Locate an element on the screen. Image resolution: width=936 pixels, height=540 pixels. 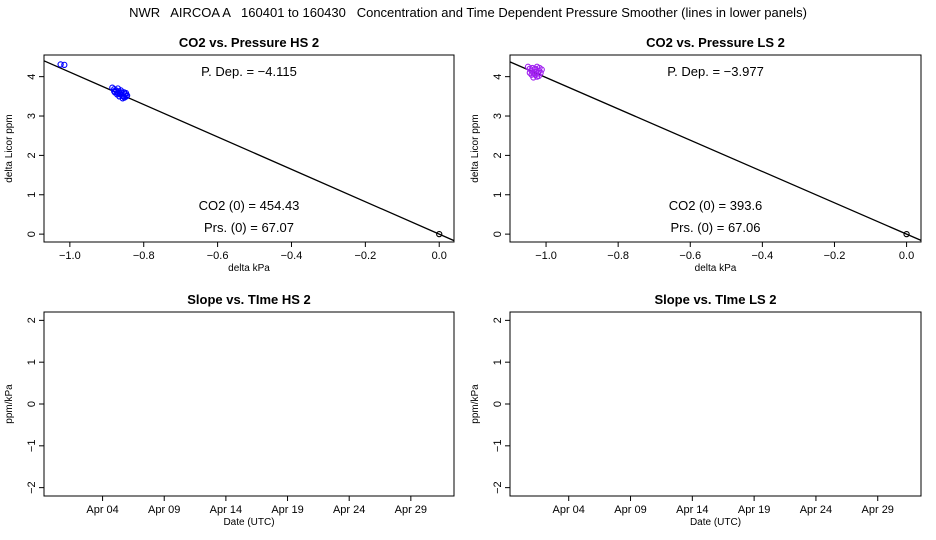
co2-zero-annotation: CO2 (0) = 454.43 is located at coordinates (249, 205).